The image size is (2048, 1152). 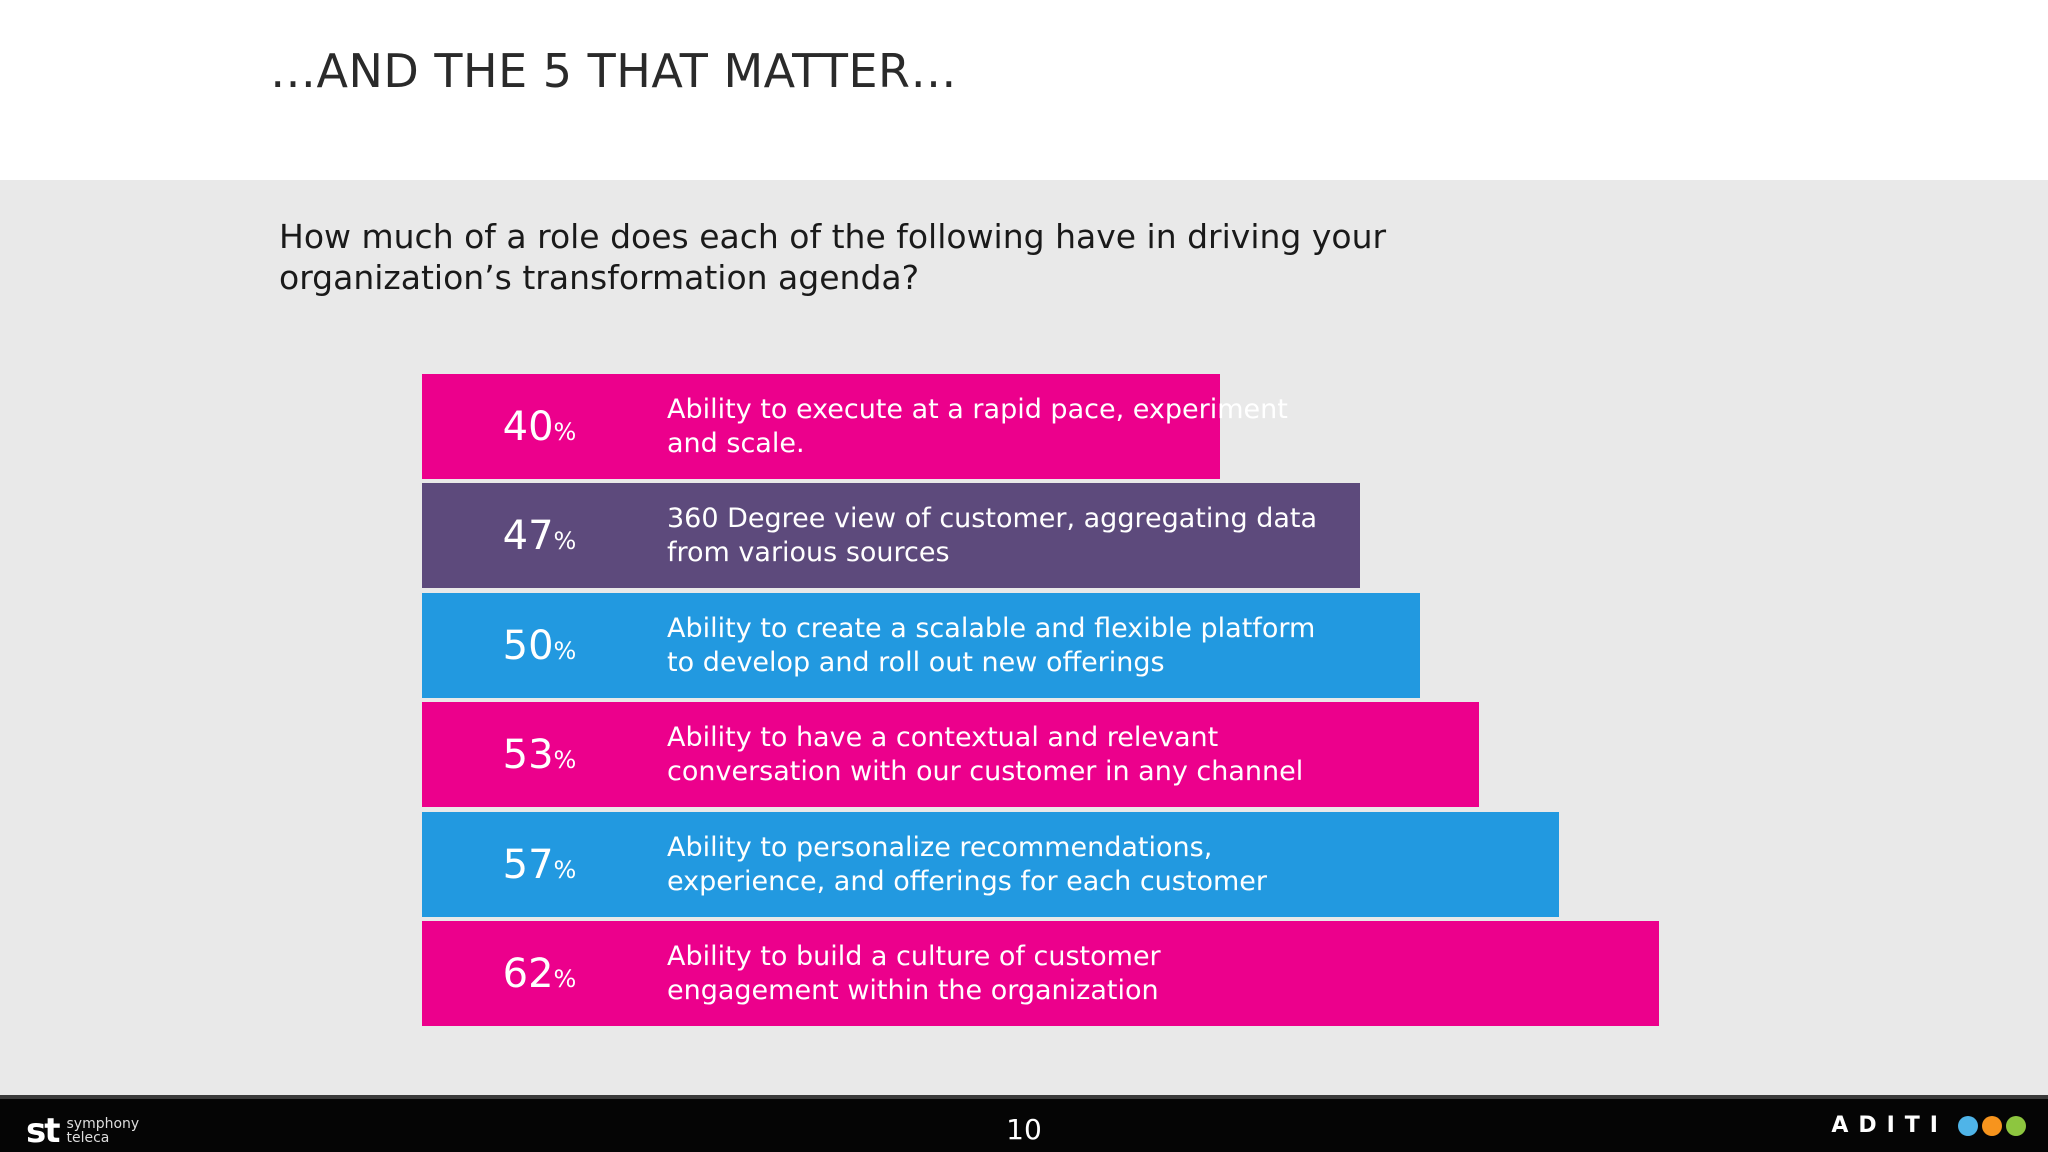 What do you see at coordinates (528, 973) in the screenshot?
I see `data-label-number: 62` at bounding box center [528, 973].